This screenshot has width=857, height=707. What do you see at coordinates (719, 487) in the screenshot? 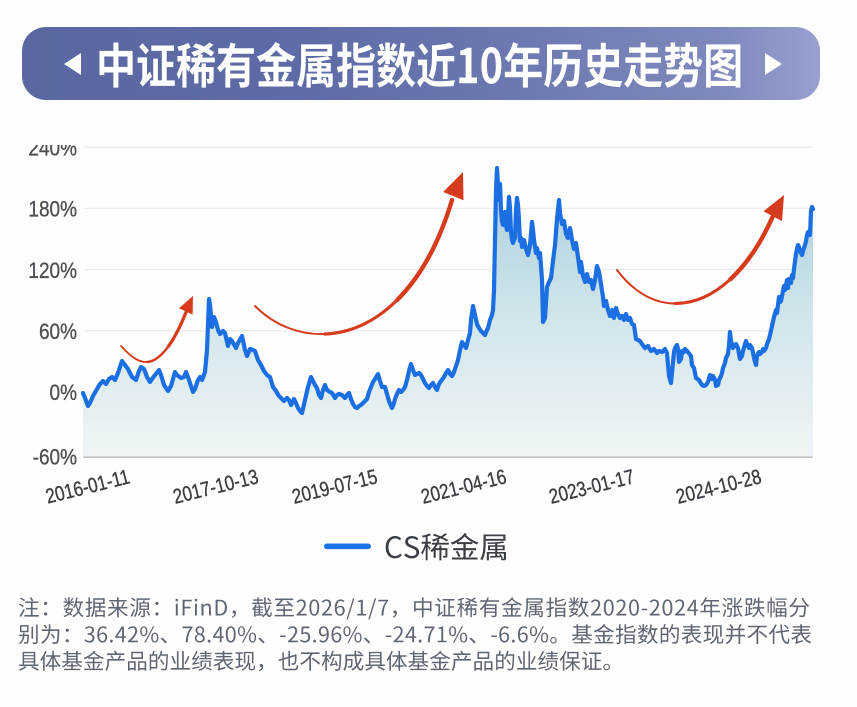
I see `svg-text: 2024-10-28` at bounding box center [719, 487].